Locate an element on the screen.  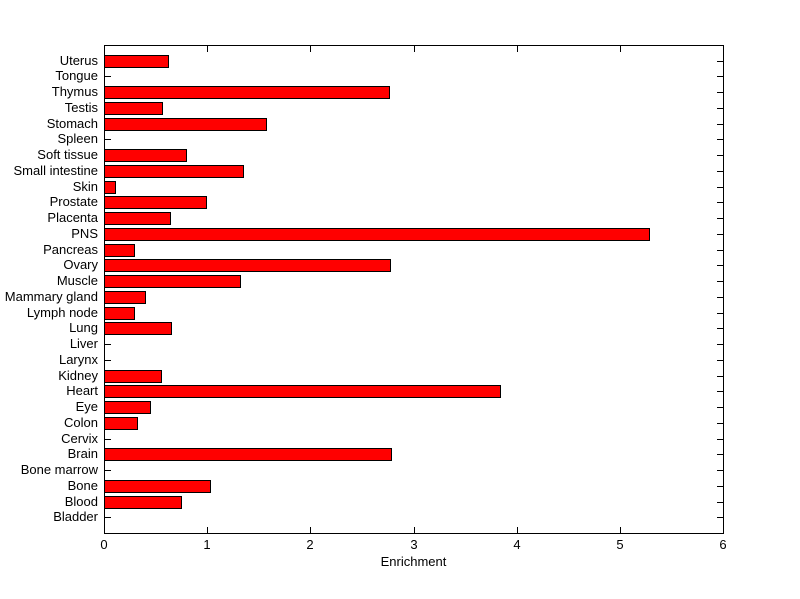
bar-skin is located at coordinates (110, 187).